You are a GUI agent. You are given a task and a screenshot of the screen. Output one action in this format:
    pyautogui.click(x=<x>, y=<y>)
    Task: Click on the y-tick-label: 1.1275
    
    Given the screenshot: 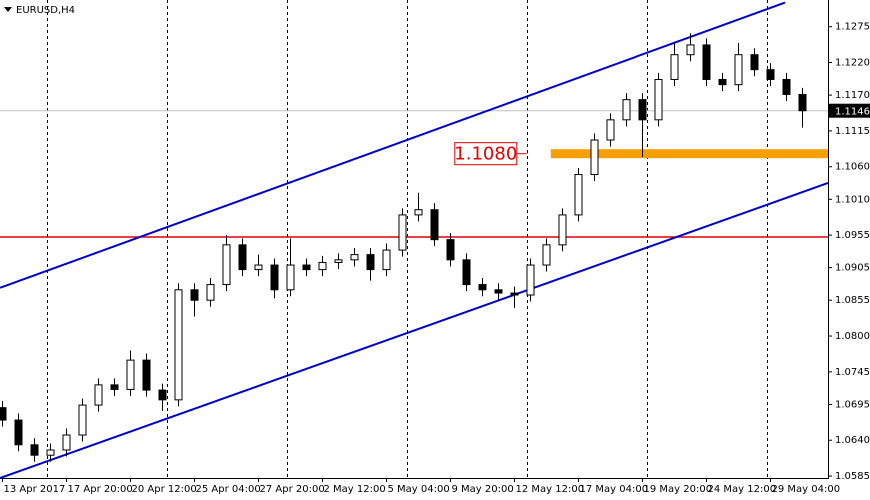 What is the action you would take?
    pyautogui.click(x=852, y=27)
    